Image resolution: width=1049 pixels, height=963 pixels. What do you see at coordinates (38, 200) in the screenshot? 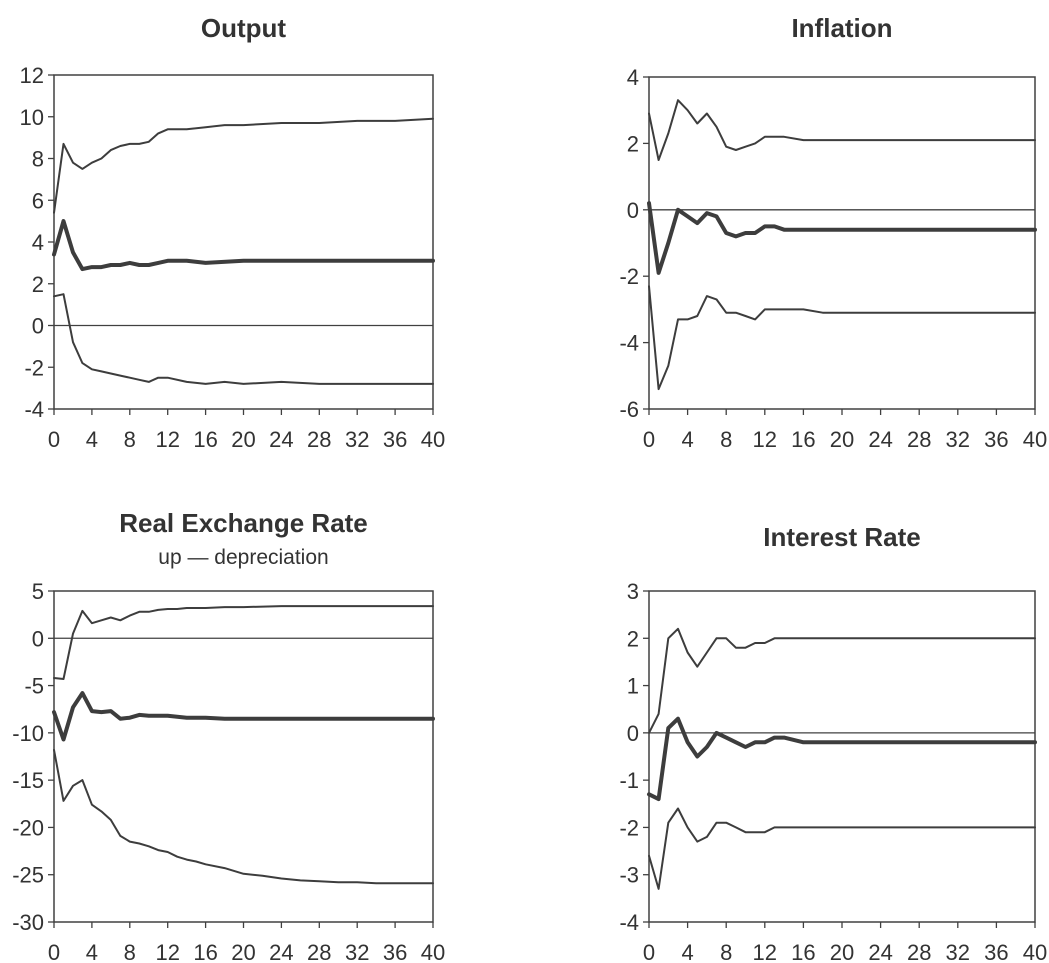
I see `y-tick-label: 6` at bounding box center [38, 200].